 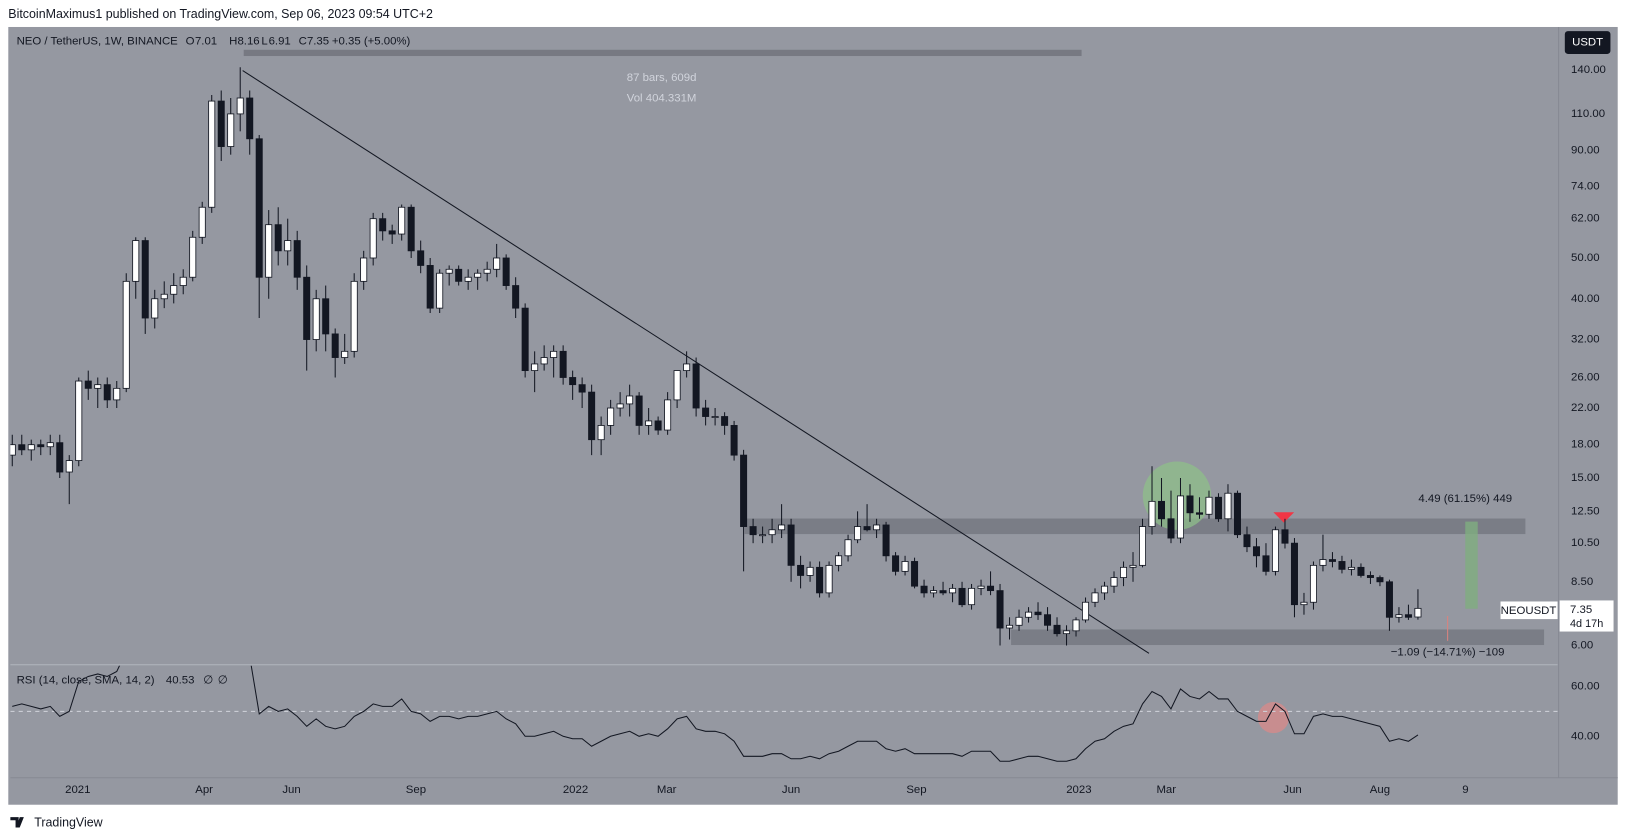 I want to click on x-tick-label: Mar, so click(x=1166, y=790).